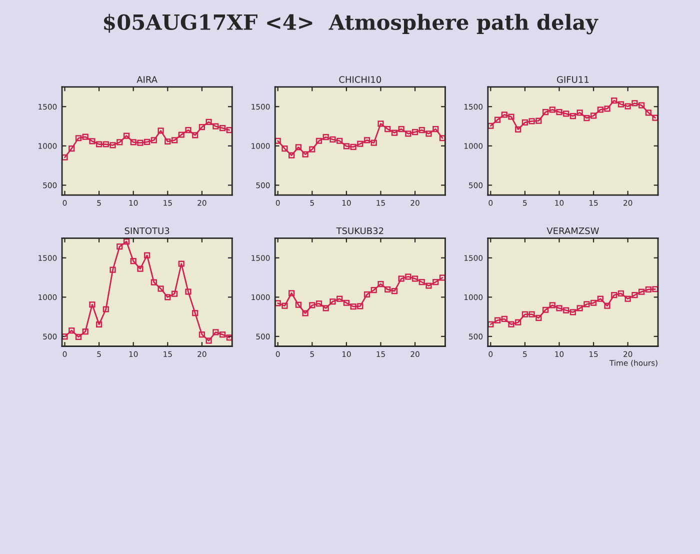 The image size is (700, 554). What do you see at coordinates (572, 79) in the screenshot?
I see `chart-title: GIFU11` at bounding box center [572, 79].